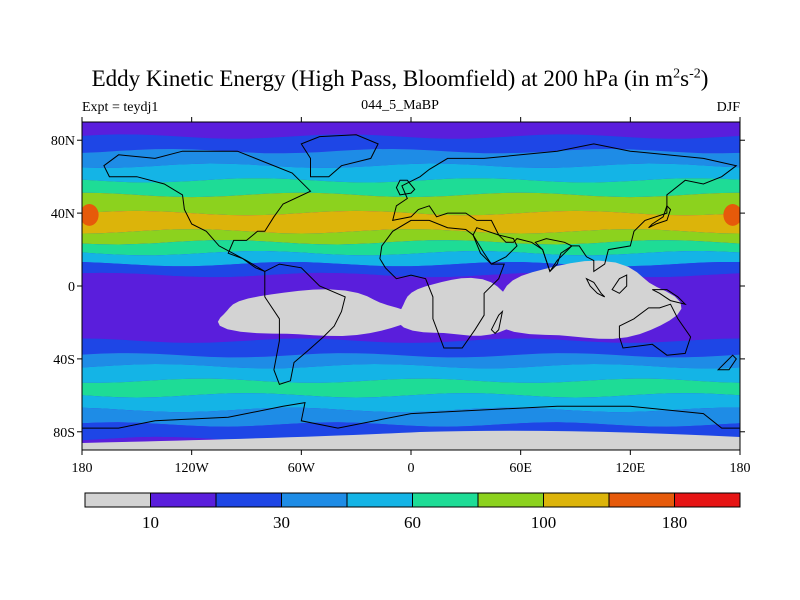  What do you see at coordinates (63, 141) in the screenshot?
I see `y-tick-label: 80N` at bounding box center [63, 141].